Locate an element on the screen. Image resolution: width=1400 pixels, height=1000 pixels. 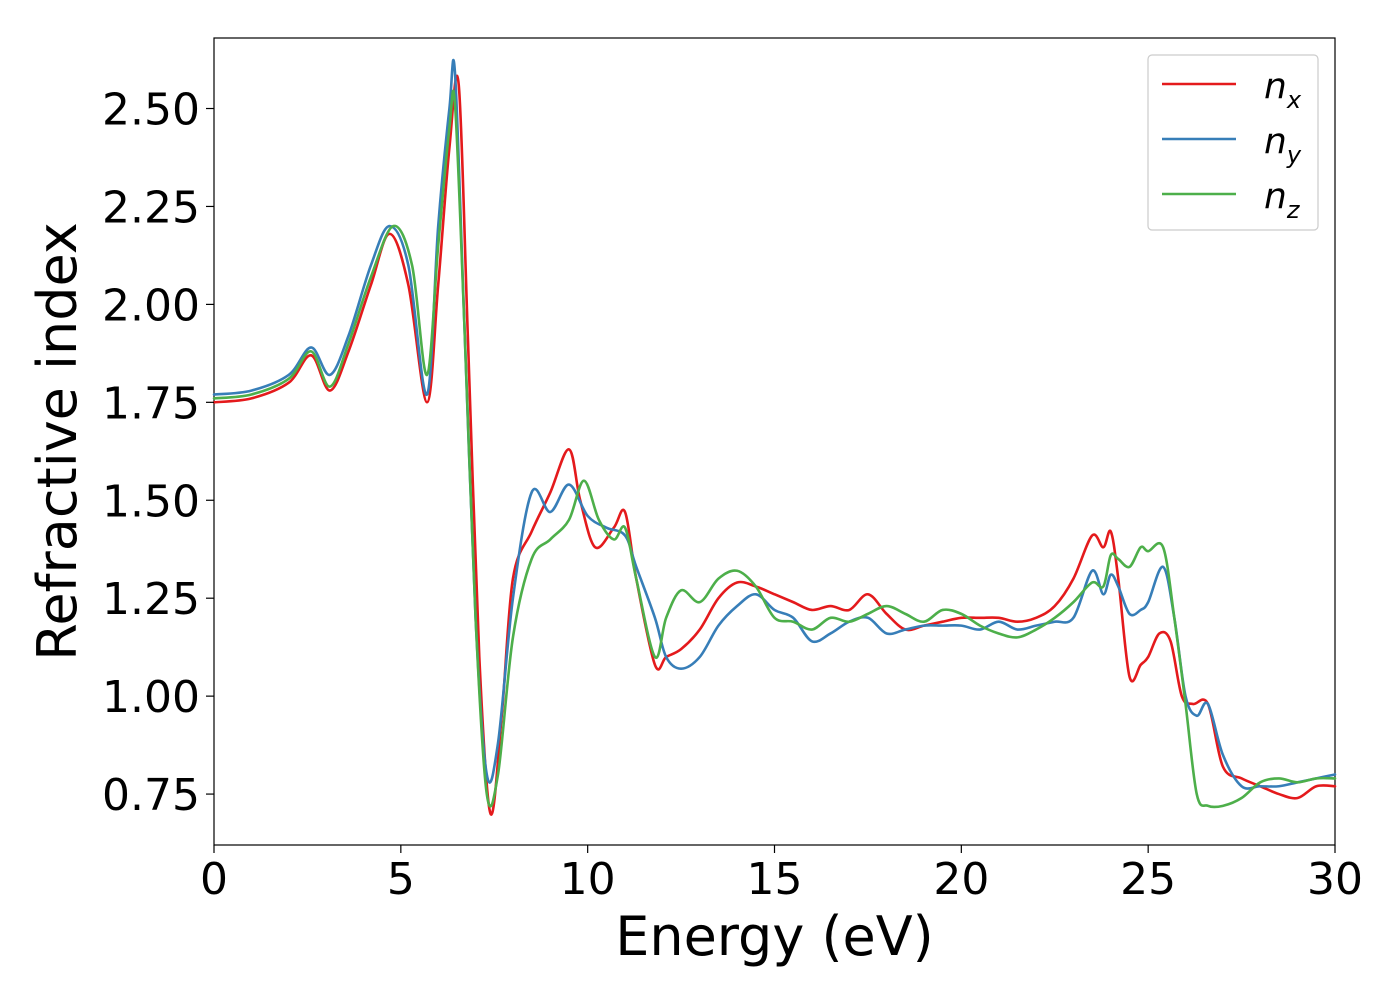
y-axis-ticks: 0.75 1.00 1.25 1.50 1.75 2.00 2.25 2.50 is located at coordinates (158, 453).